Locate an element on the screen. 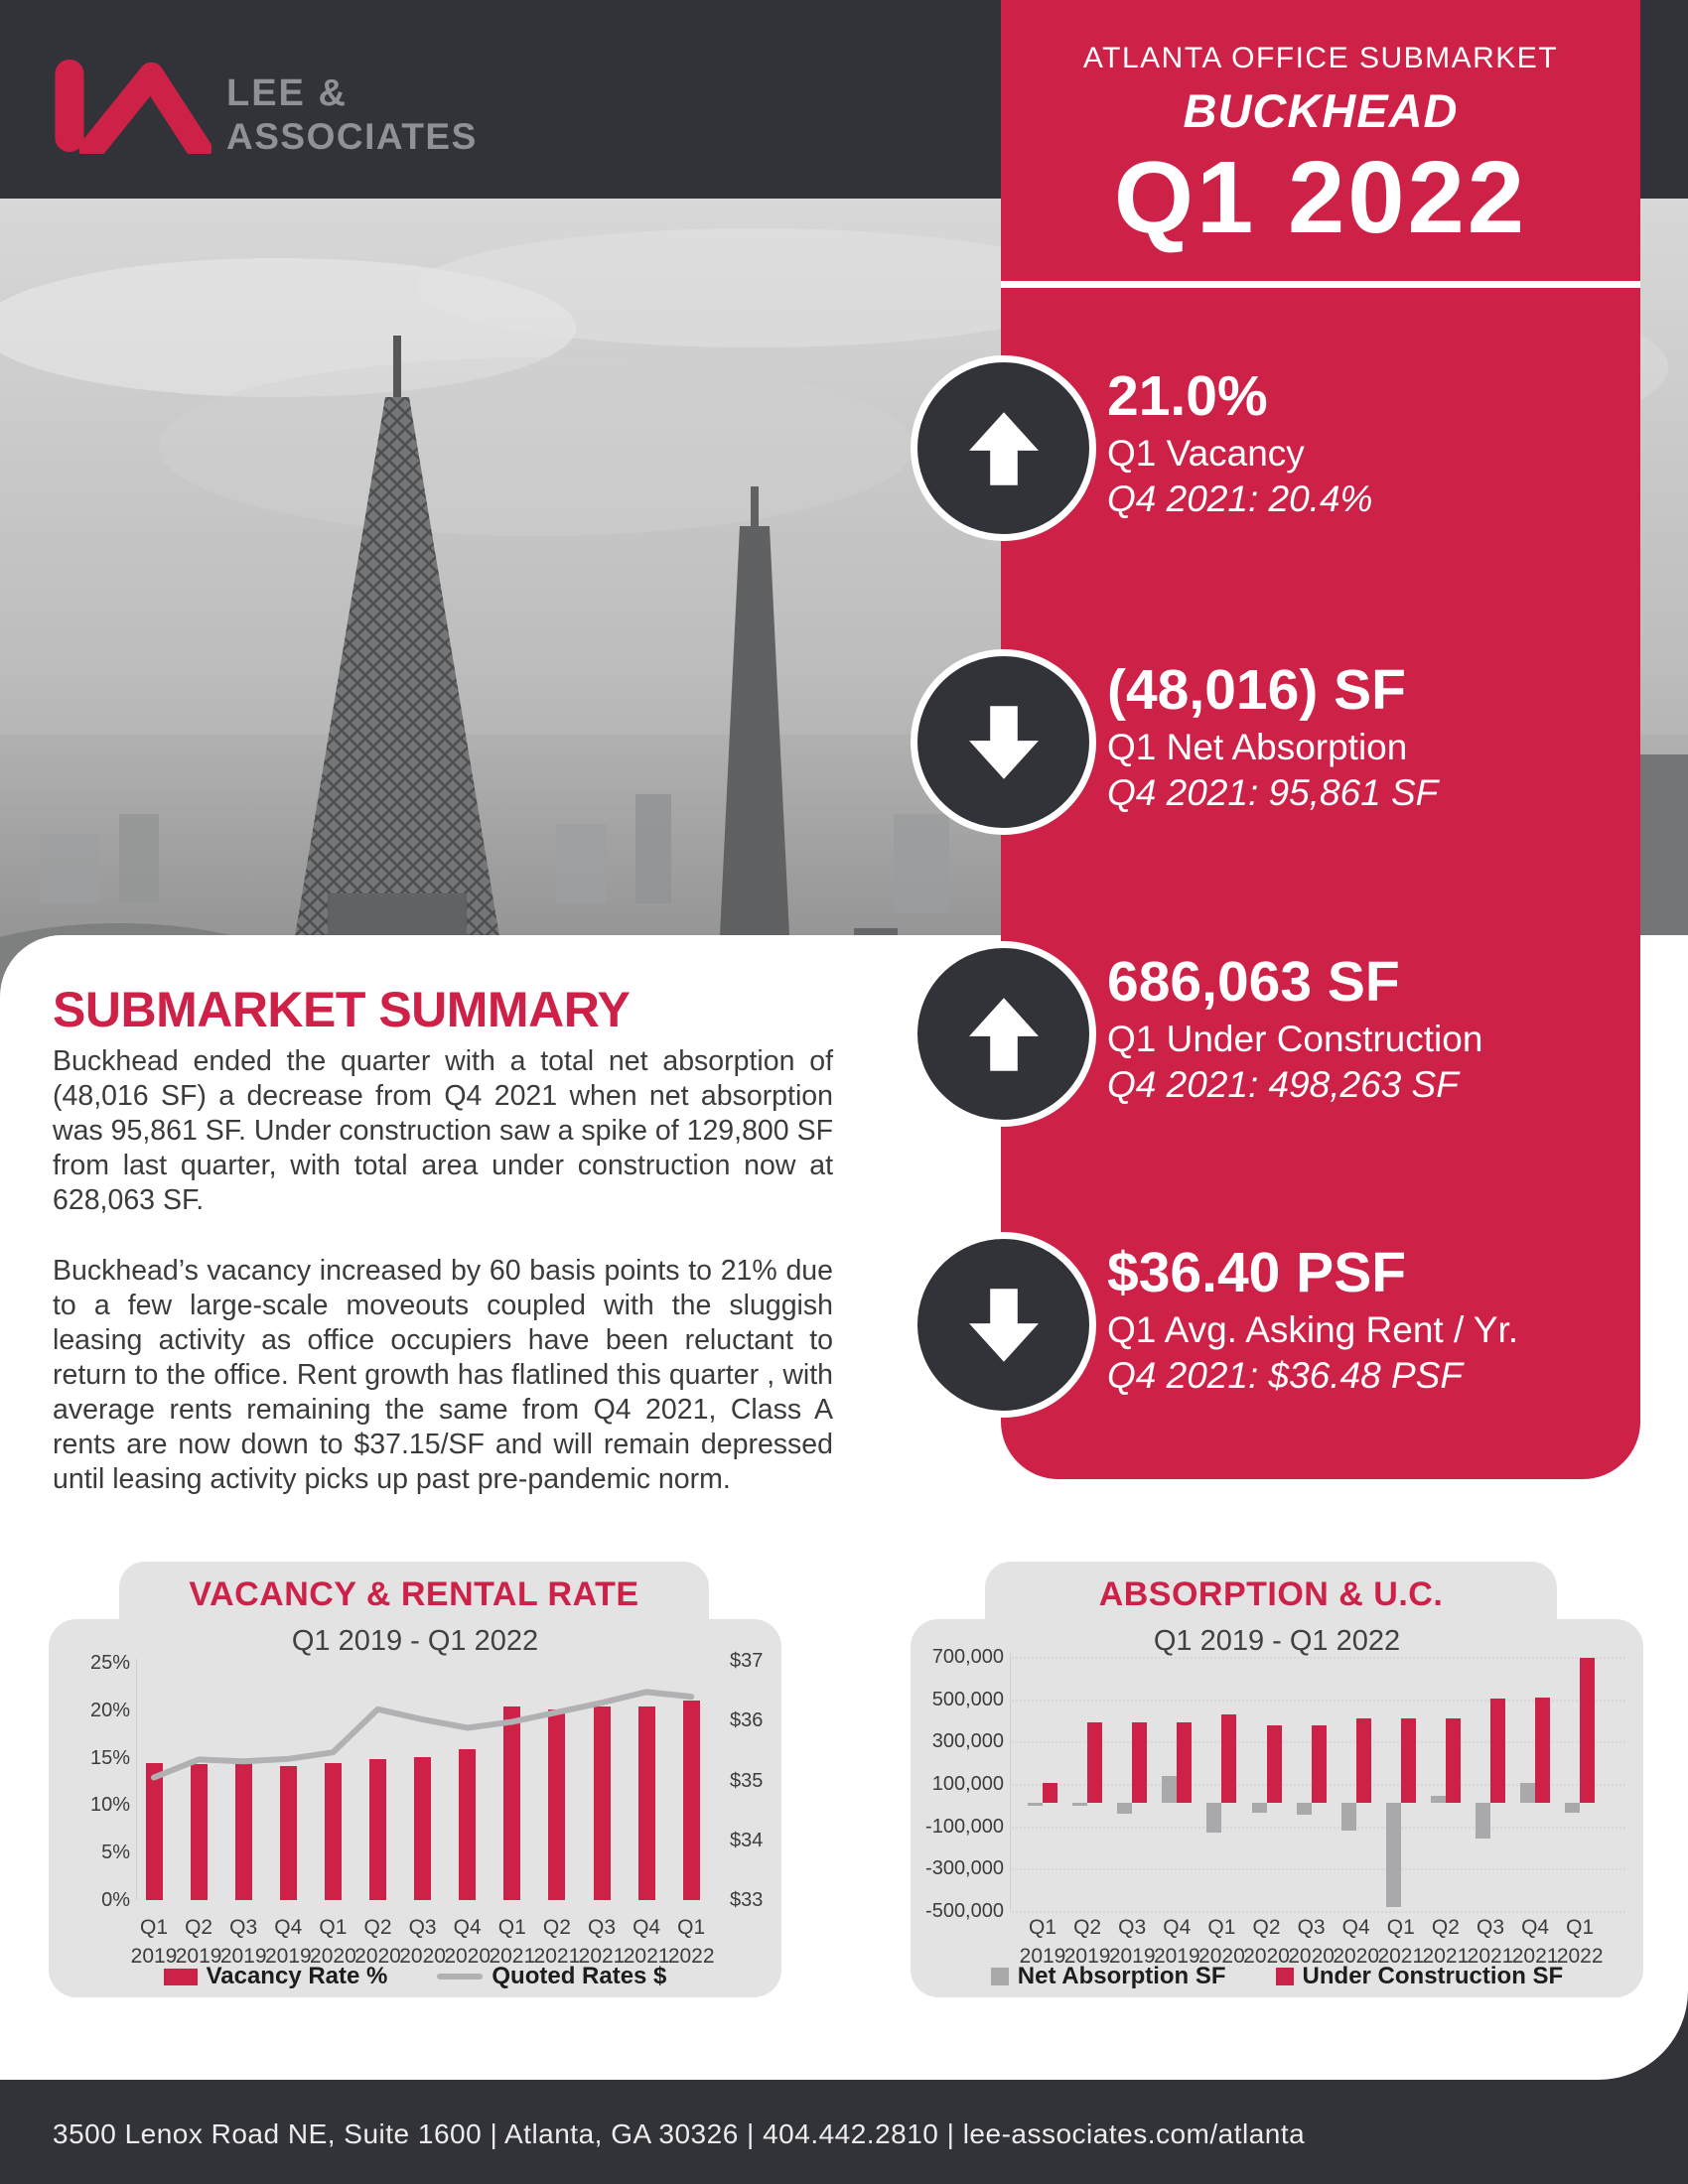 Image resolution: width=1688 pixels, height=2184 pixels. masthead-divider is located at coordinates (1320, 284).